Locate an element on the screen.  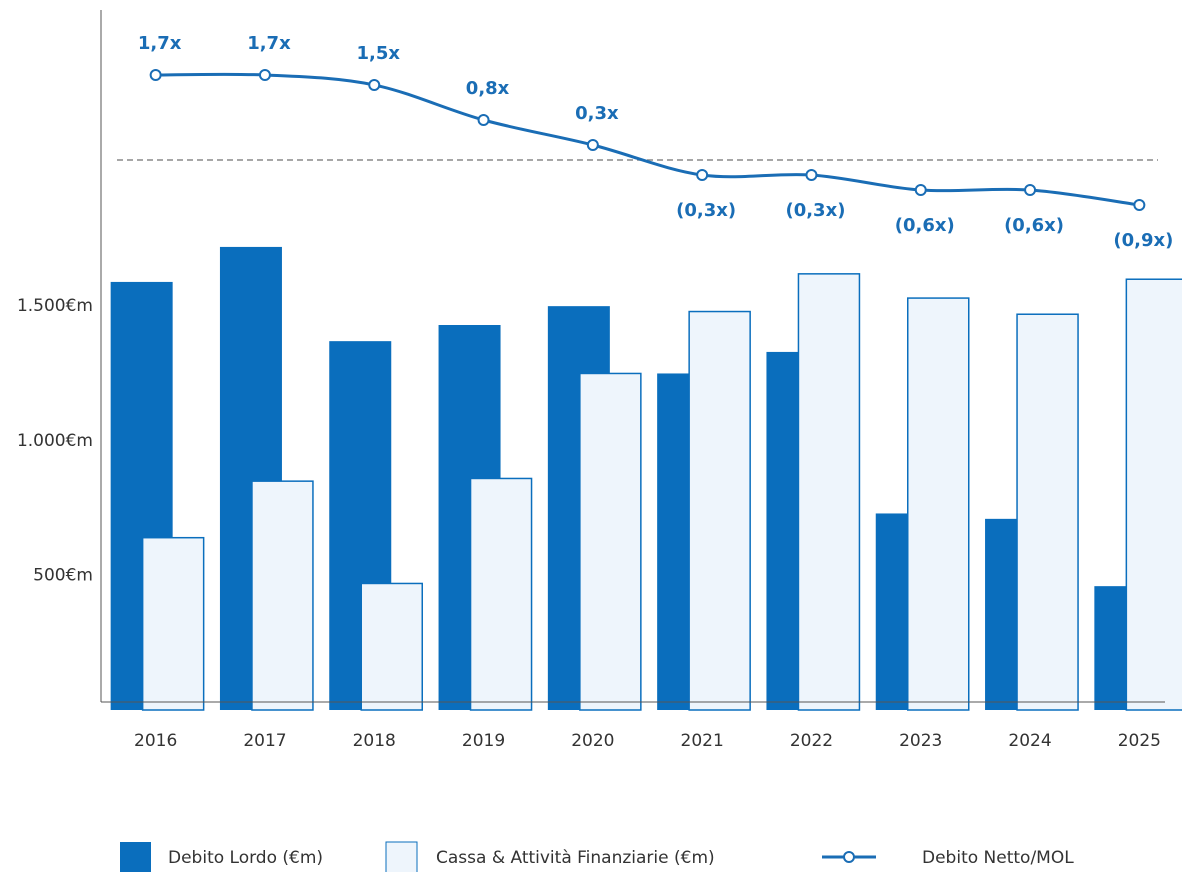
x-tick-label: 2024 is located at coordinates (1029, 741).